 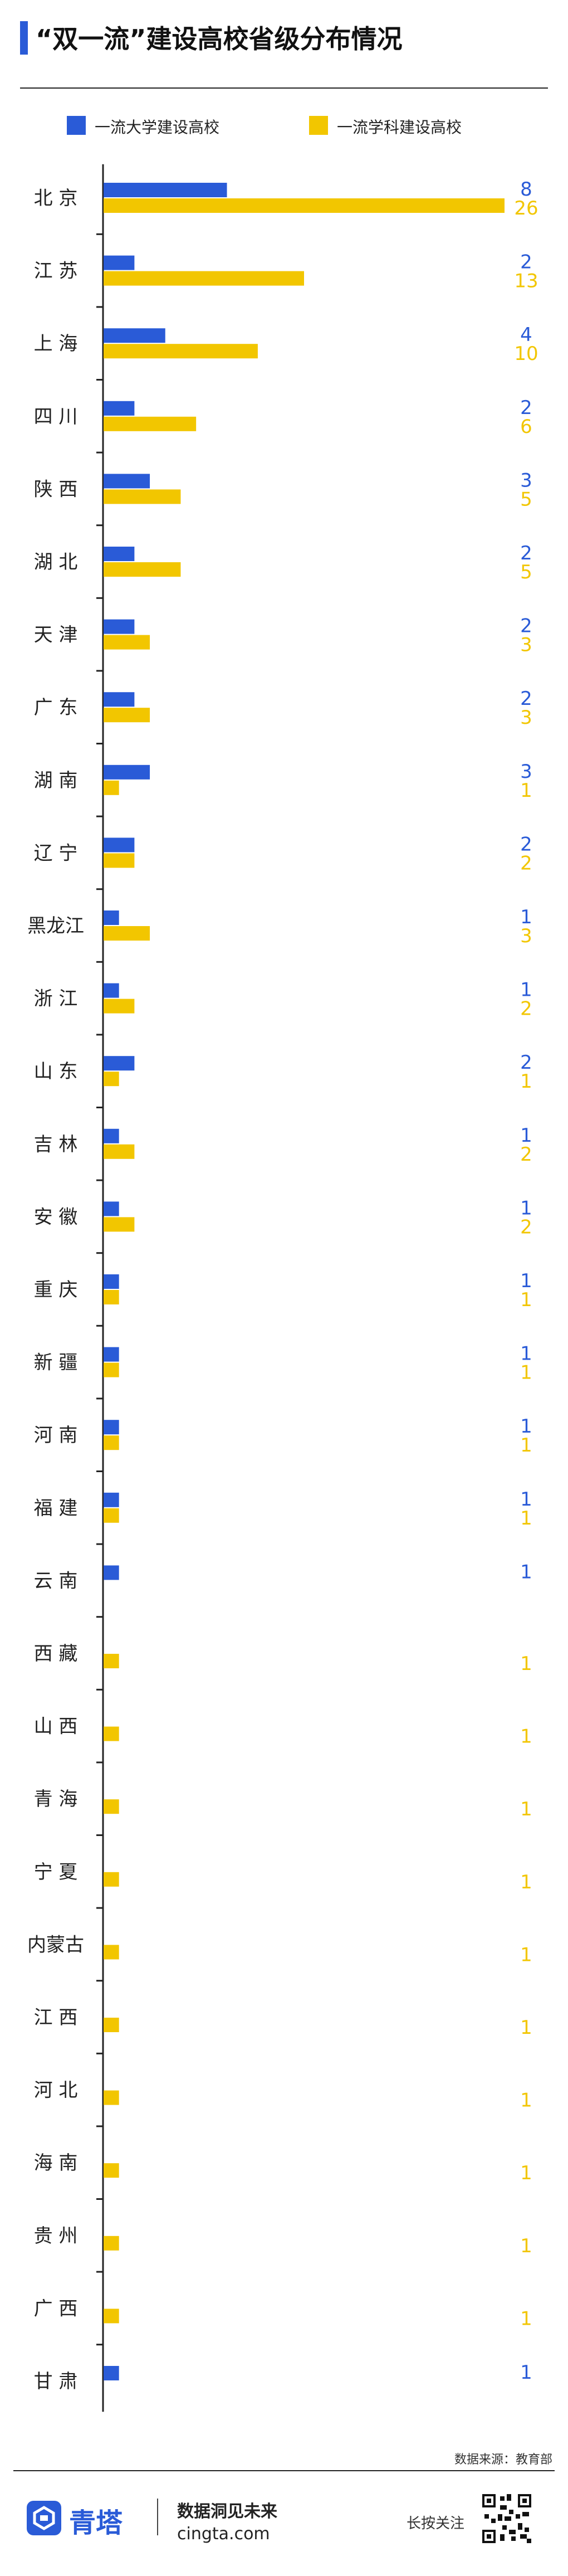 I want to click on category-label: 宁 夏, so click(x=56, y=1872).